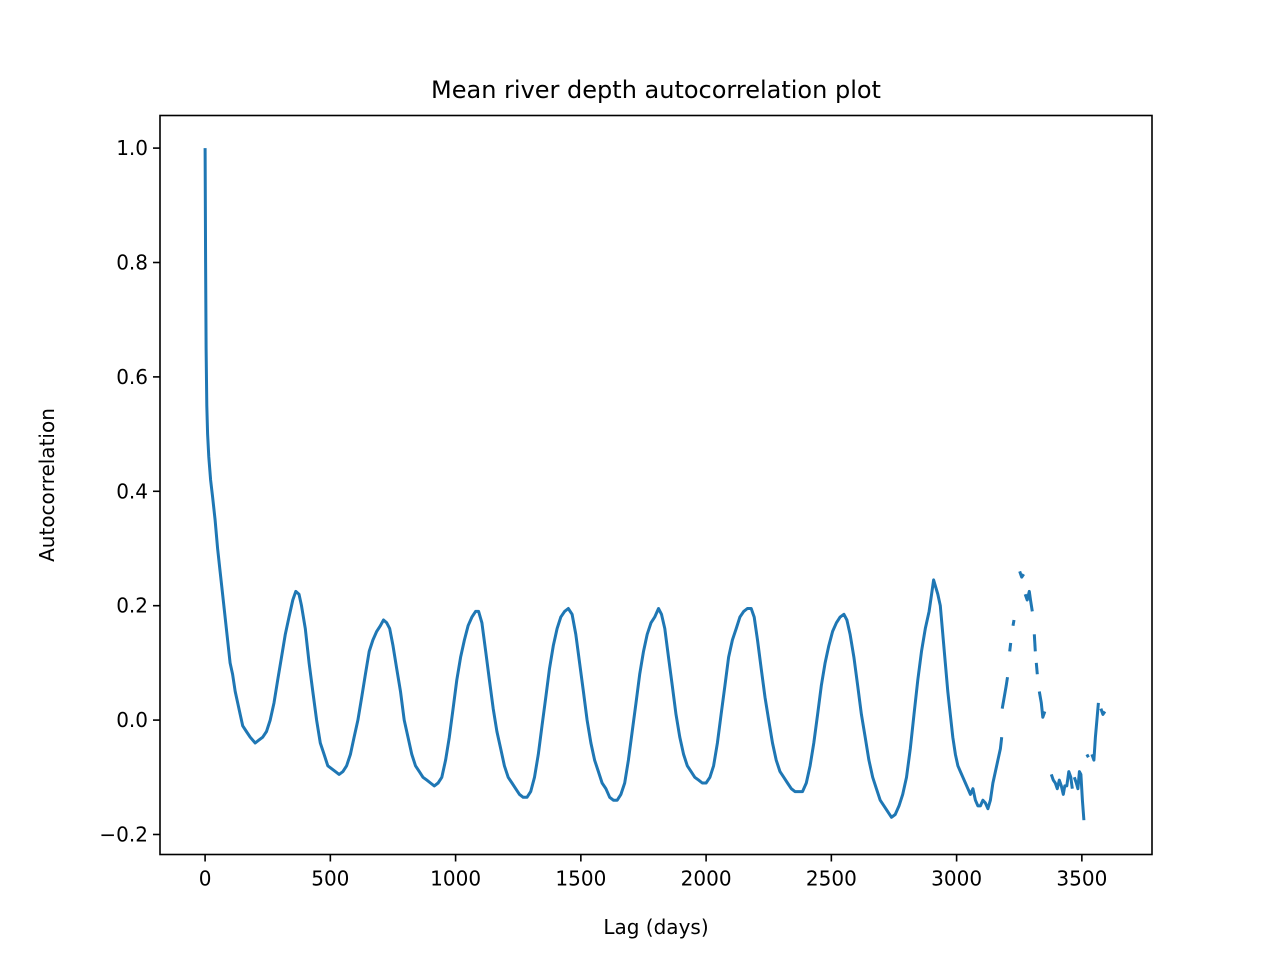  Describe the element at coordinates (123, 834) in the screenshot. I see `y-tick-label: −0.2` at that location.